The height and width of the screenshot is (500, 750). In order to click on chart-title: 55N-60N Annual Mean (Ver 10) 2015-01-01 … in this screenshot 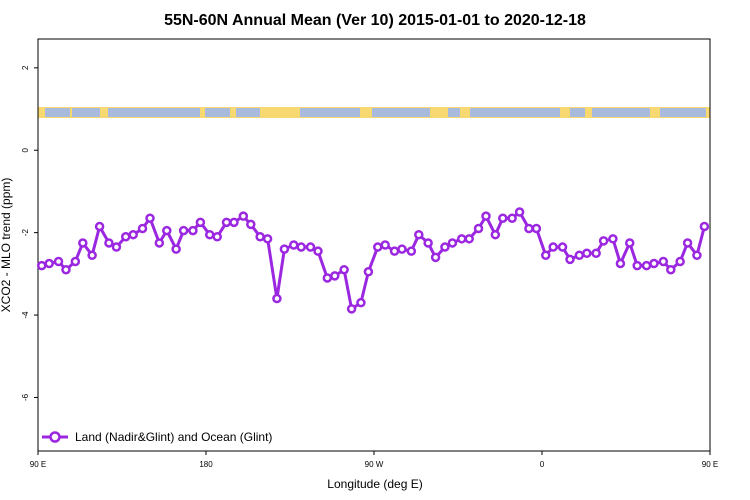, I will do `click(375, 20)`.